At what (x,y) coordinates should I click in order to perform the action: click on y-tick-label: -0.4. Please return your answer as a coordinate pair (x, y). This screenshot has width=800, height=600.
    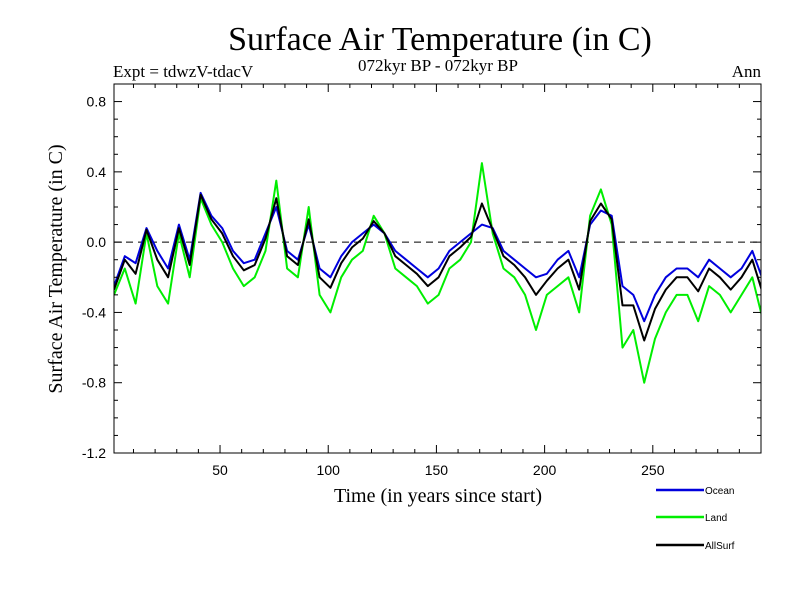
    Looking at the image, I should click on (94, 312).